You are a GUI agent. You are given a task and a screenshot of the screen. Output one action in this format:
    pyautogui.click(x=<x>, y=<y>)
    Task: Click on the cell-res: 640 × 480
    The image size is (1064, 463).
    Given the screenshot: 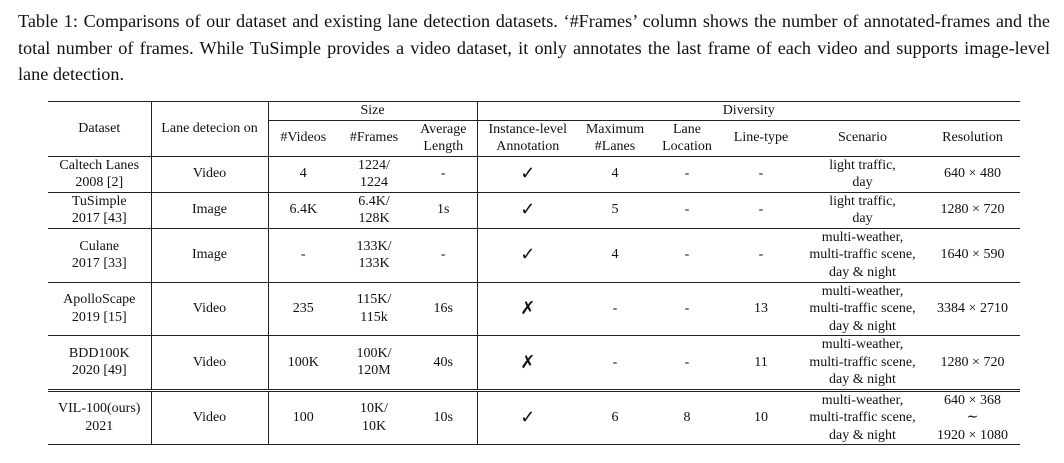 What is the action you would take?
    pyautogui.click(x=972, y=173)
    